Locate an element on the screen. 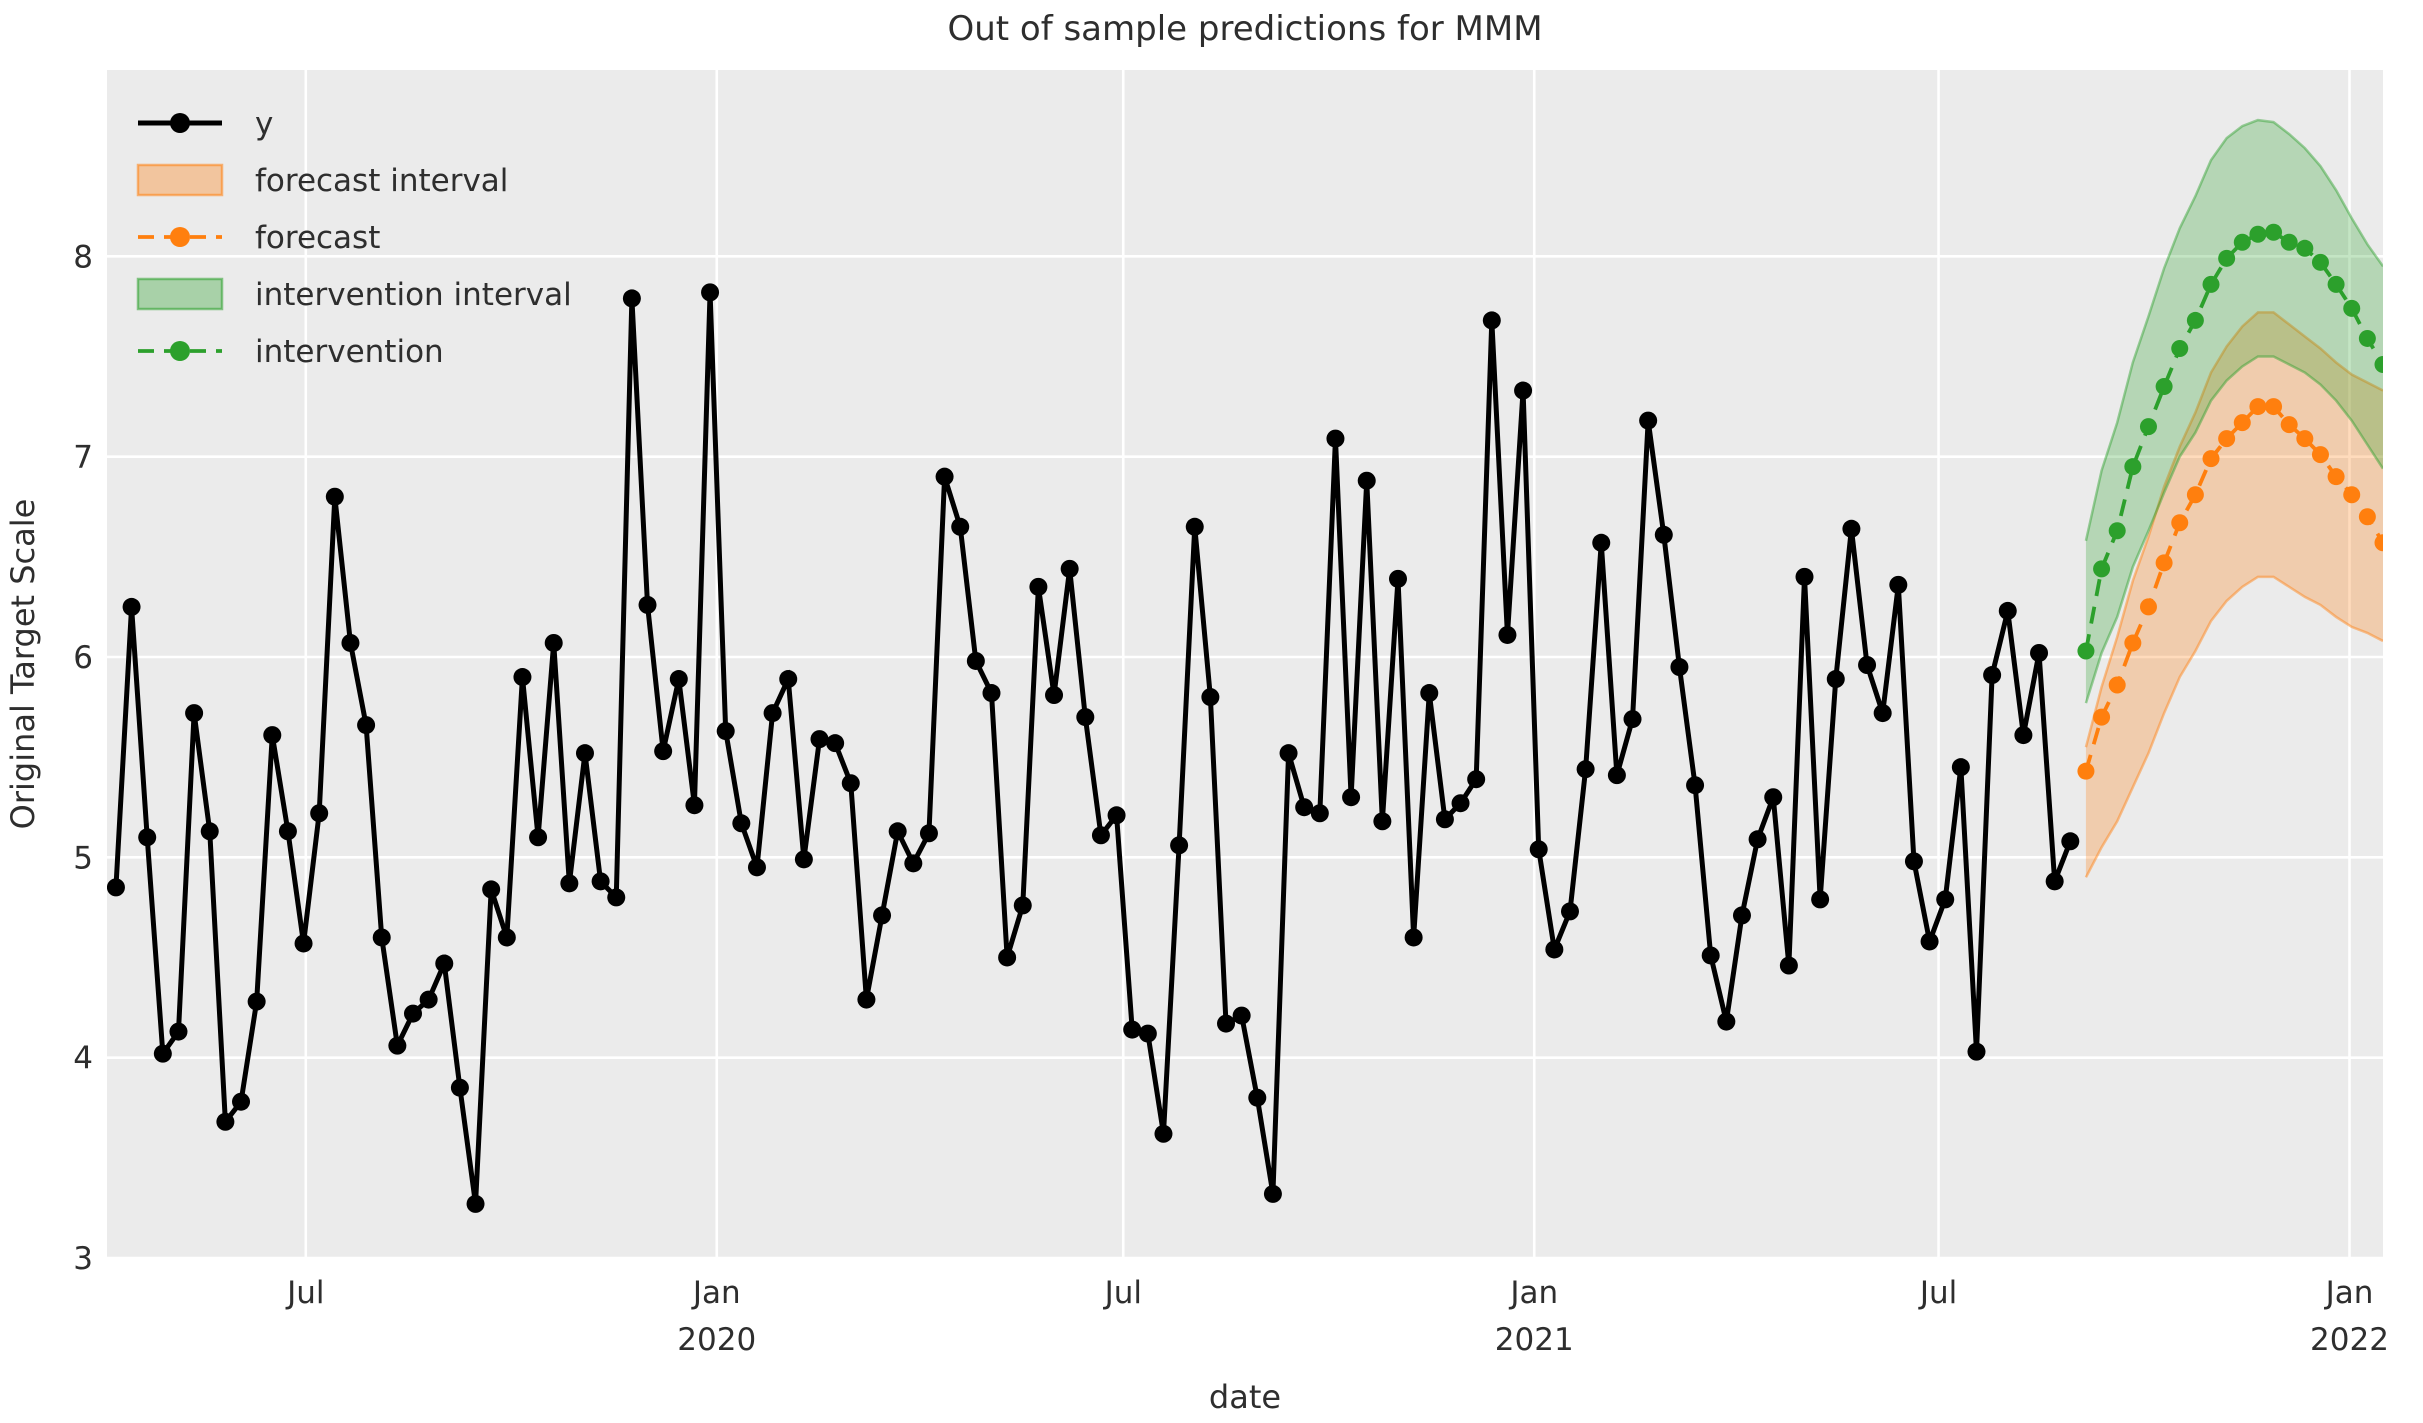  intervention-interval-band is located at coordinates (2234, 412).